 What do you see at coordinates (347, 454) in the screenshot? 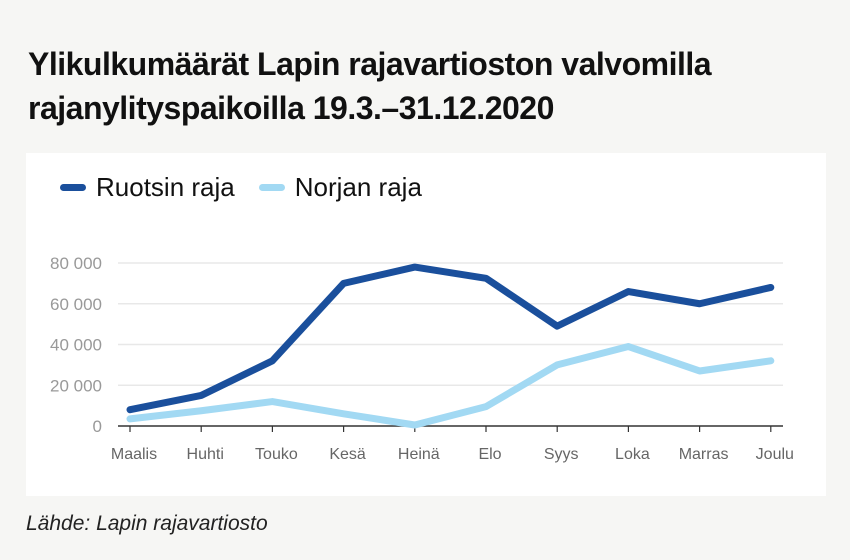
I see `x-tick-label: Kesä` at bounding box center [347, 454].